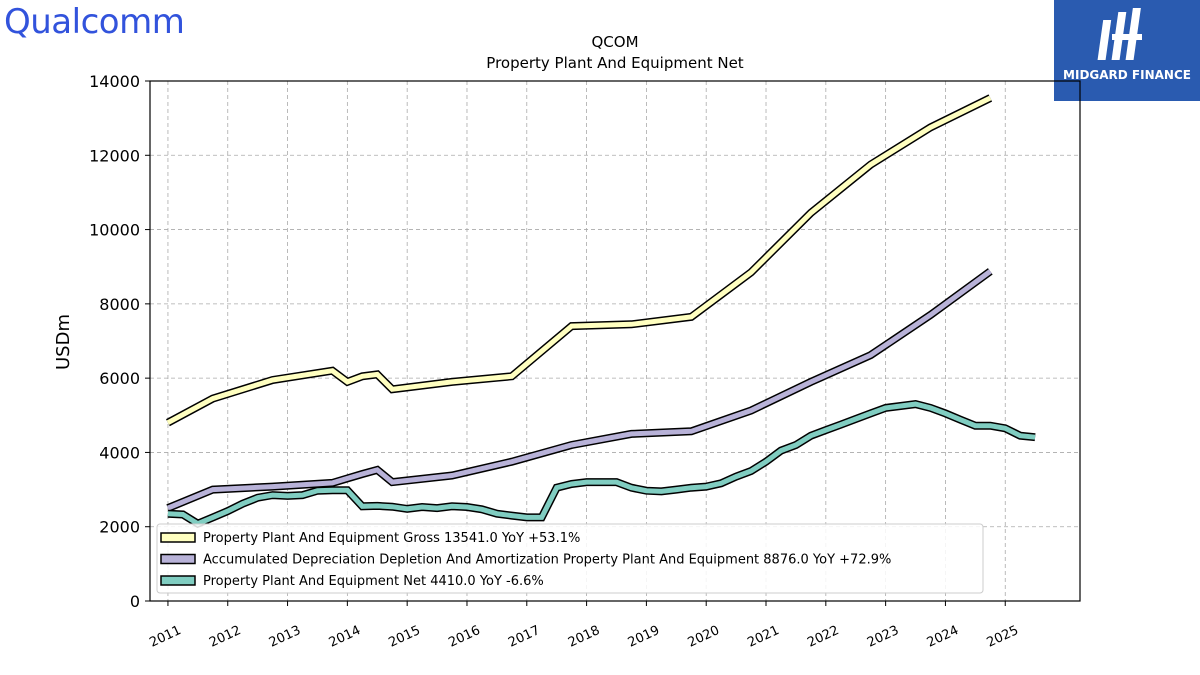 Image resolution: width=1200 pixels, height=675 pixels. What do you see at coordinates (114, 155) in the screenshot?
I see `y-tick-label: 12000` at bounding box center [114, 155].